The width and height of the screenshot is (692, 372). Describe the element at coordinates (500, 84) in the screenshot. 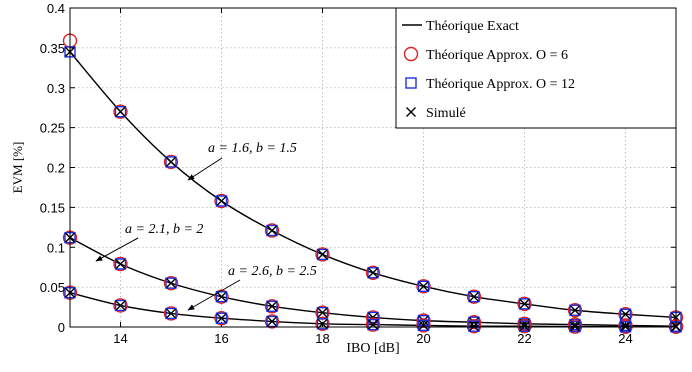

I see `legend-label: Théorique Approx. O = 12` at that location.